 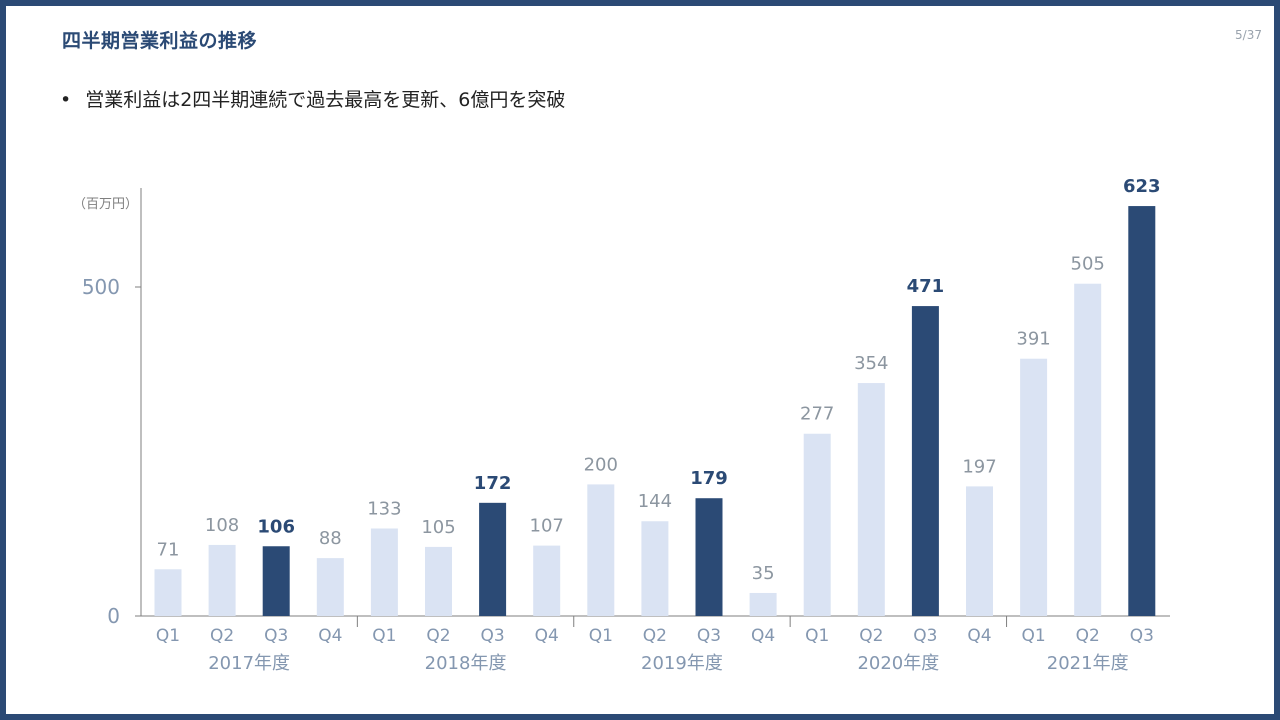 I want to click on data-label: 172, so click(x=493, y=483).